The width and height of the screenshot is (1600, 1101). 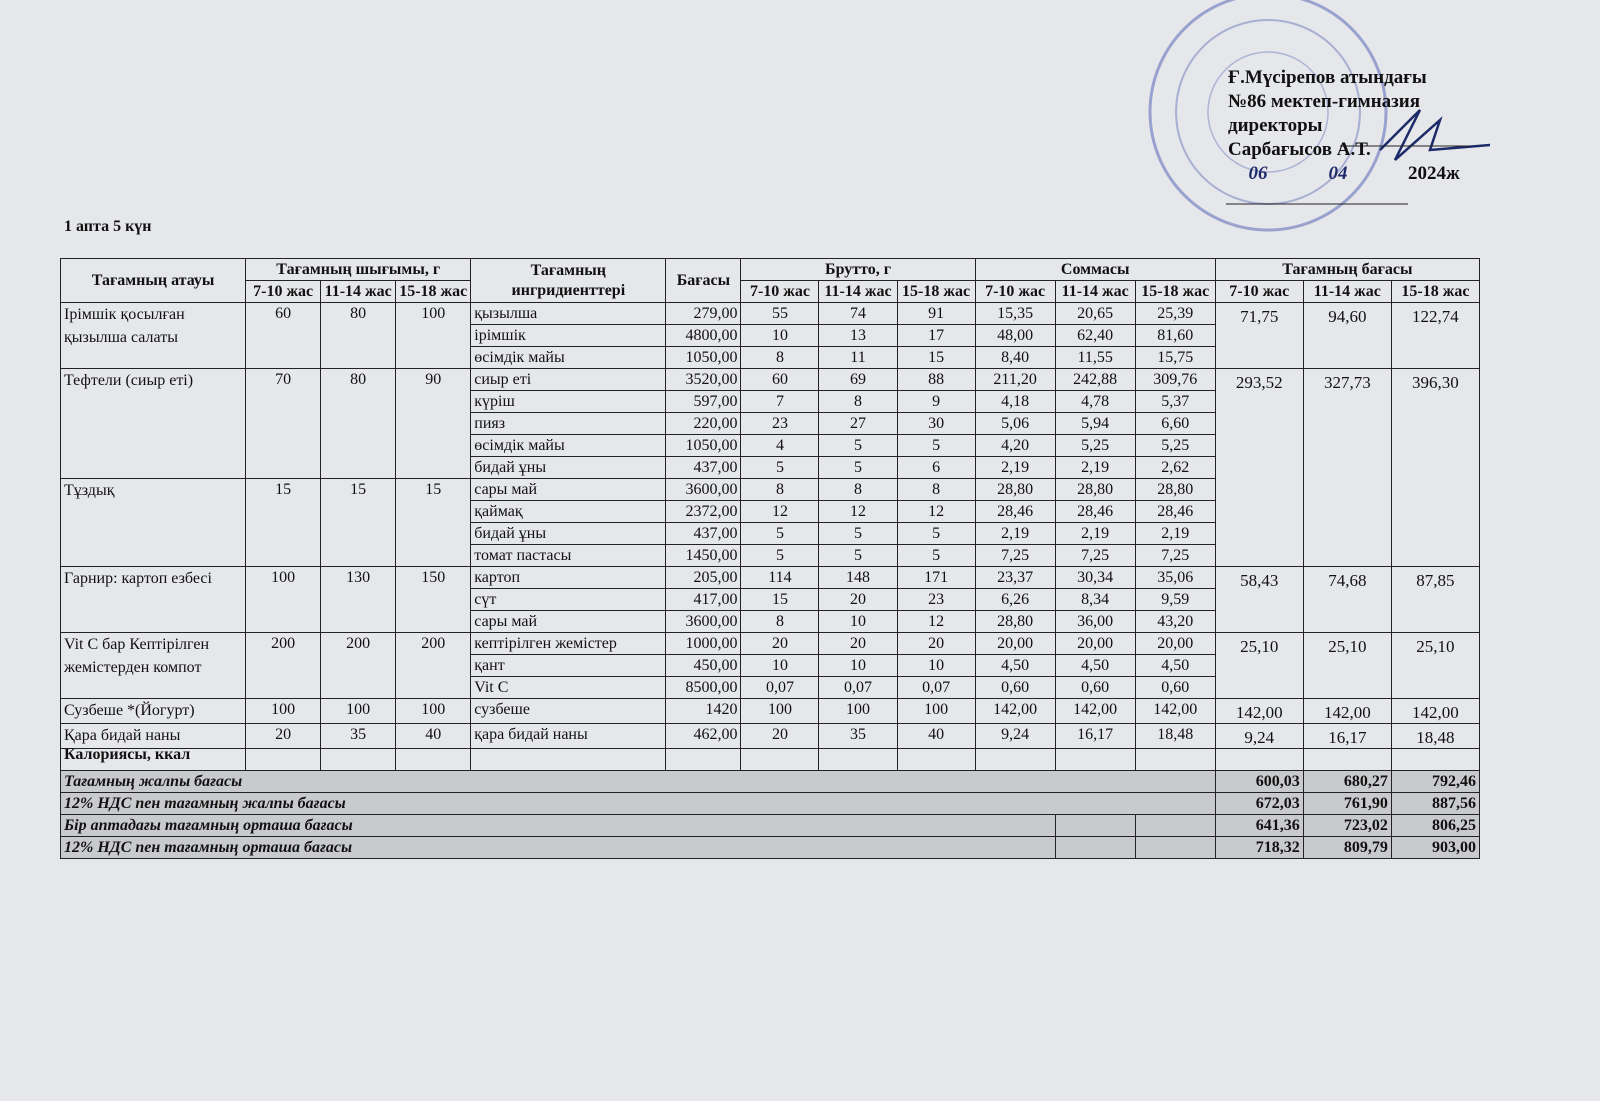 I want to click on dish-cost: 71,75, so click(x=1259, y=335).